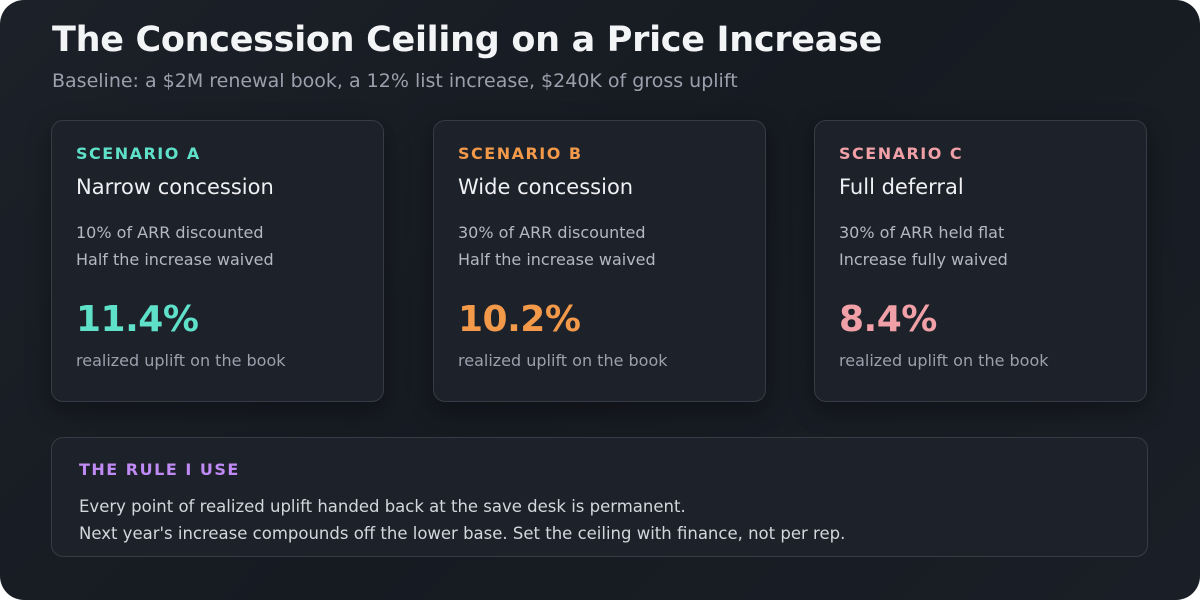 Image resolution: width=1200 pixels, height=600 pixels. I want to click on scenario-value: 8.4%, so click(888, 319).